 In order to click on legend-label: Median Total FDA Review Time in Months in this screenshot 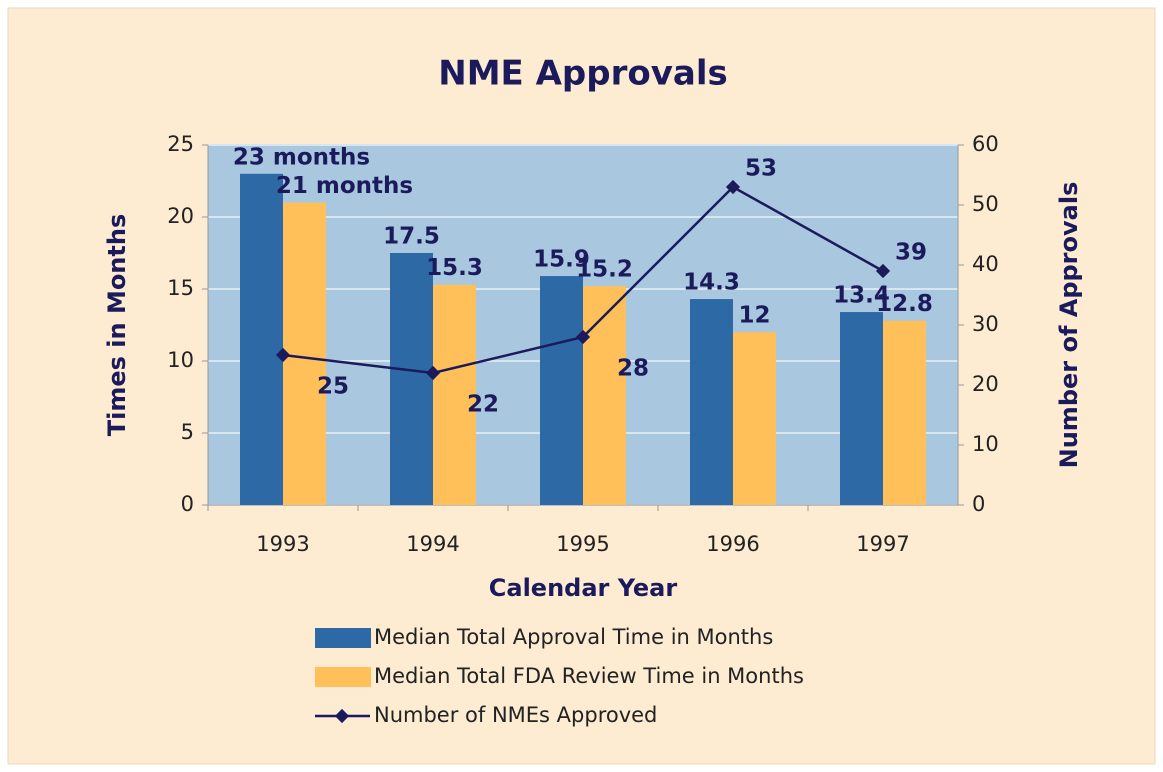, I will do `click(589, 676)`.